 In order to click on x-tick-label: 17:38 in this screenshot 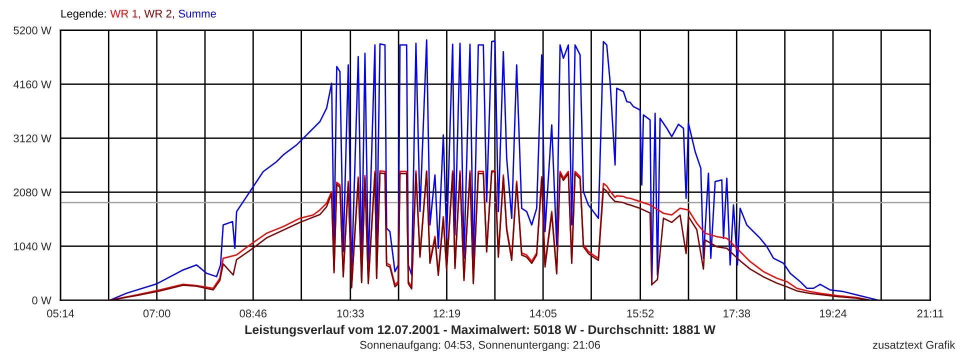, I will do `click(737, 314)`.